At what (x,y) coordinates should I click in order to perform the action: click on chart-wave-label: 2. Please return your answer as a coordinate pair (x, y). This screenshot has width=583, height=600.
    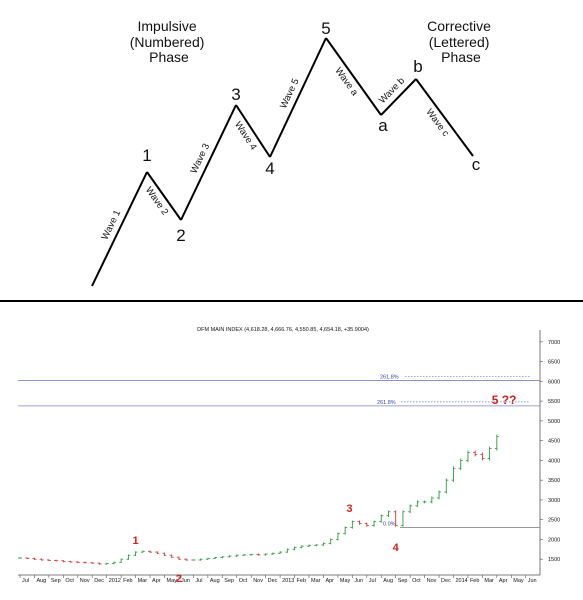
    Looking at the image, I should click on (179, 579).